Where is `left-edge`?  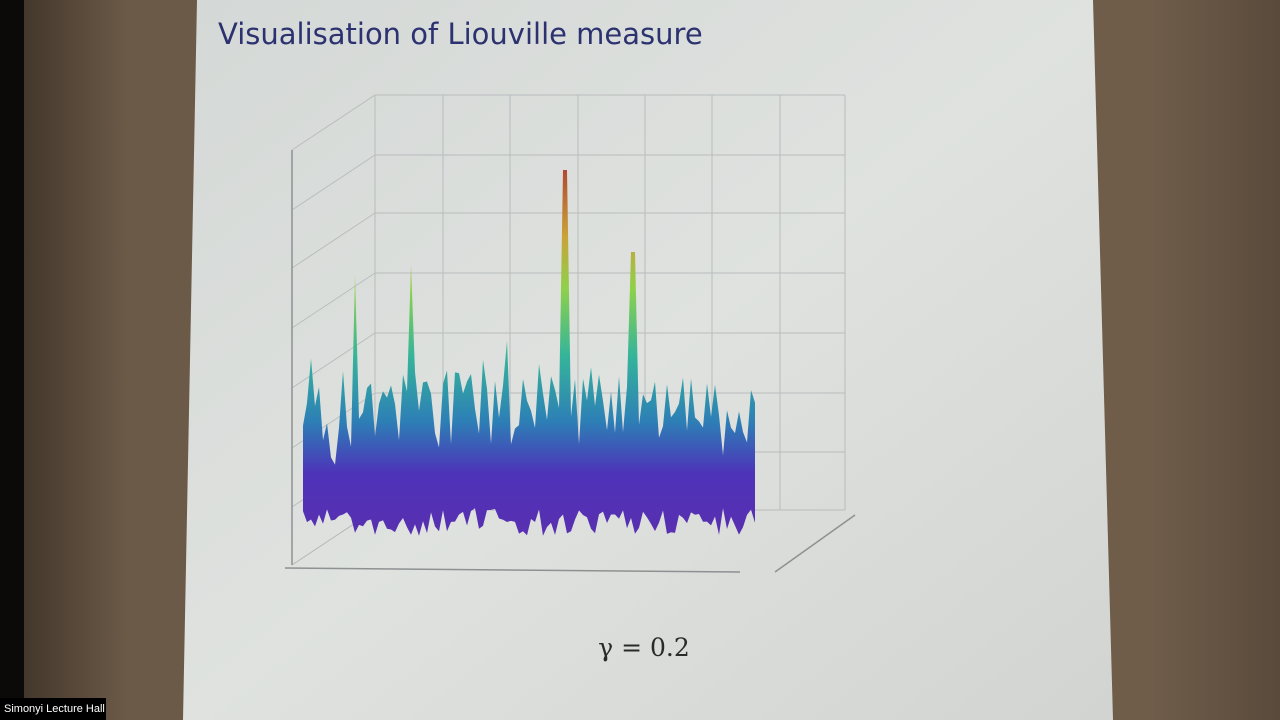 left-edge is located at coordinates (12, 360).